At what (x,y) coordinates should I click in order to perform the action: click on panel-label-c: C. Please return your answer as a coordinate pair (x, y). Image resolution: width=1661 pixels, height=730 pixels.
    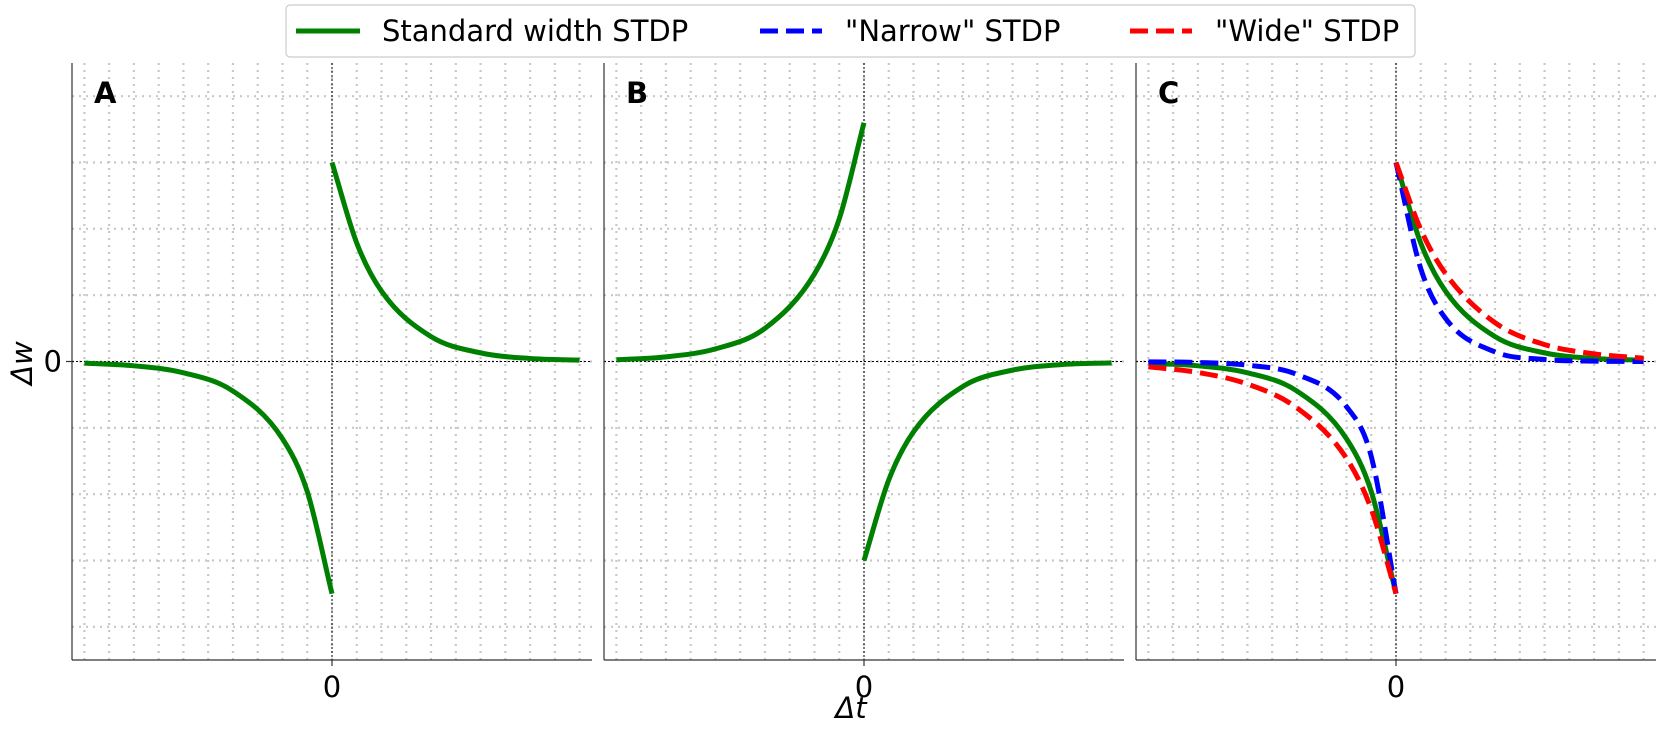
    Looking at the image, I should click on (1168, 93).